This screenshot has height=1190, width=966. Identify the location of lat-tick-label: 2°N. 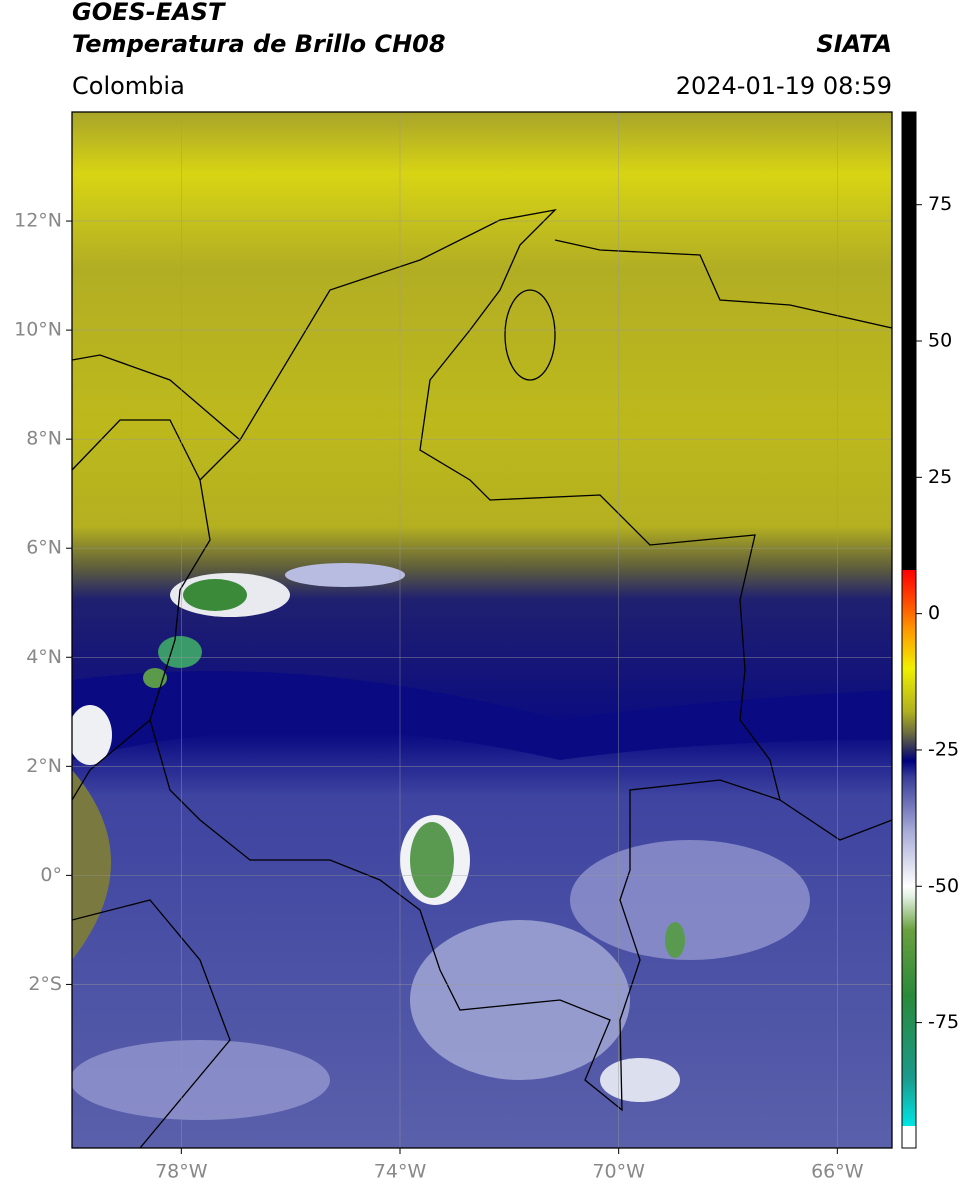
(44, 766).